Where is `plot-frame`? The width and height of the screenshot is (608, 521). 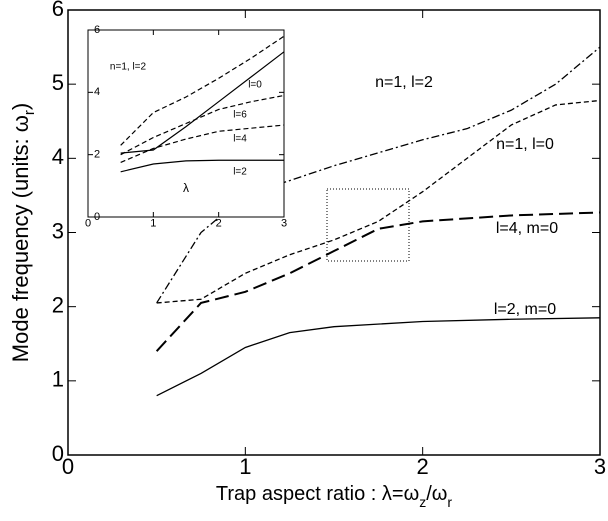 plot-frame is located at coordinates (186, 123).